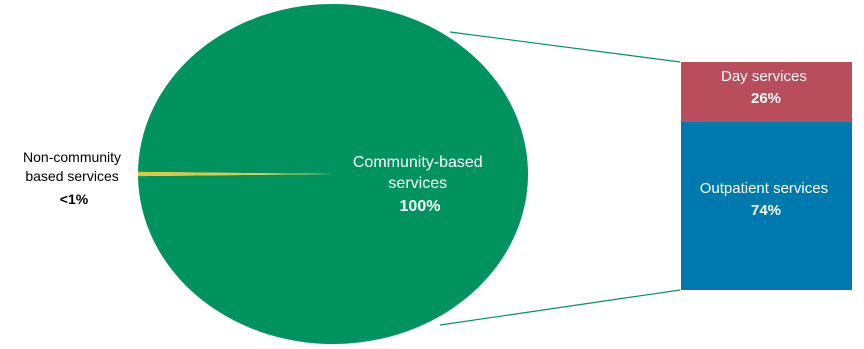  Describe the element at coordinates (420, 206) in the screenshot. I see `pie-label-community-value: 100%` at that location.